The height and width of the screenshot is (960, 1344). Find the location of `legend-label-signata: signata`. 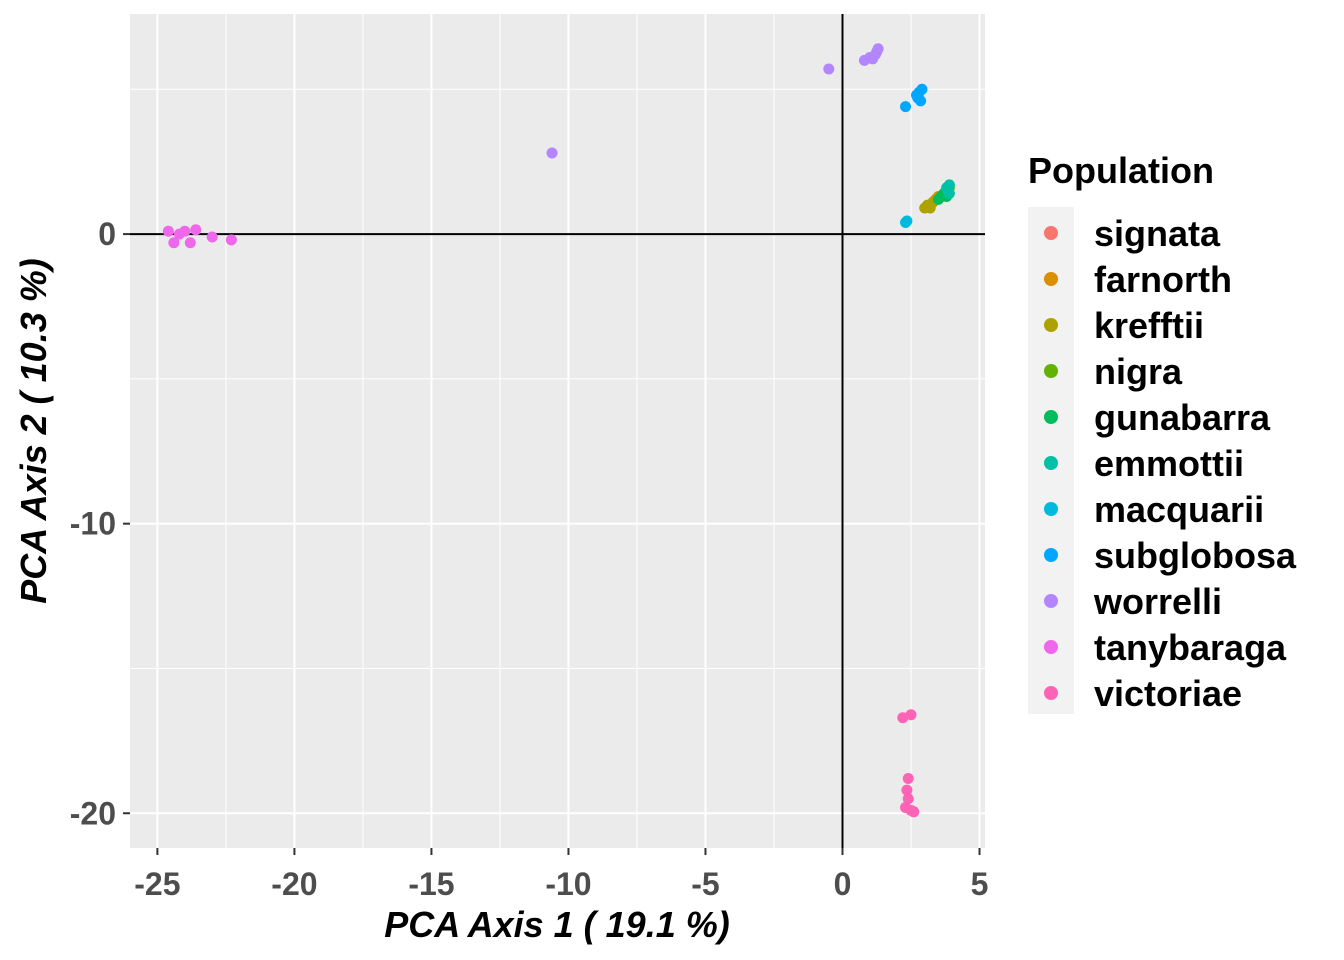

legend-label-signata: signata is located at coordinates (1157, 233).